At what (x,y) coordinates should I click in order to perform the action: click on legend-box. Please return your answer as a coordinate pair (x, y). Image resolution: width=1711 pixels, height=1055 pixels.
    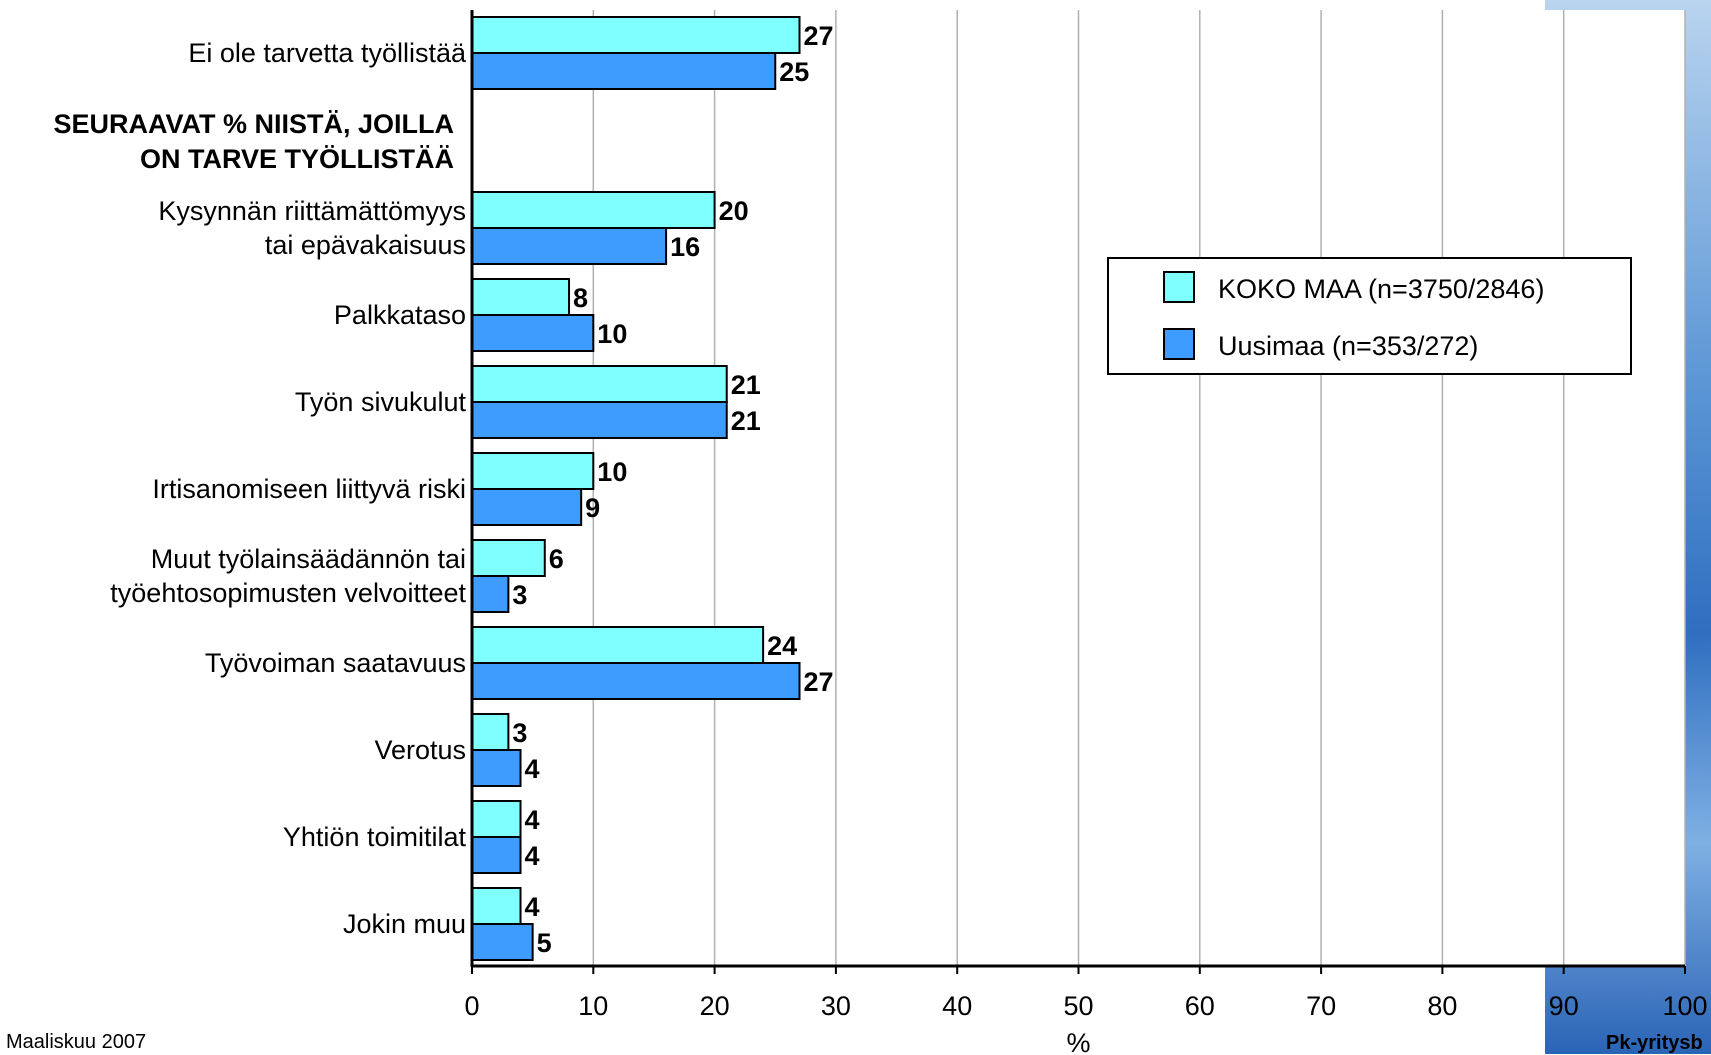
    Looking at the image, I should click on (1369, 316).